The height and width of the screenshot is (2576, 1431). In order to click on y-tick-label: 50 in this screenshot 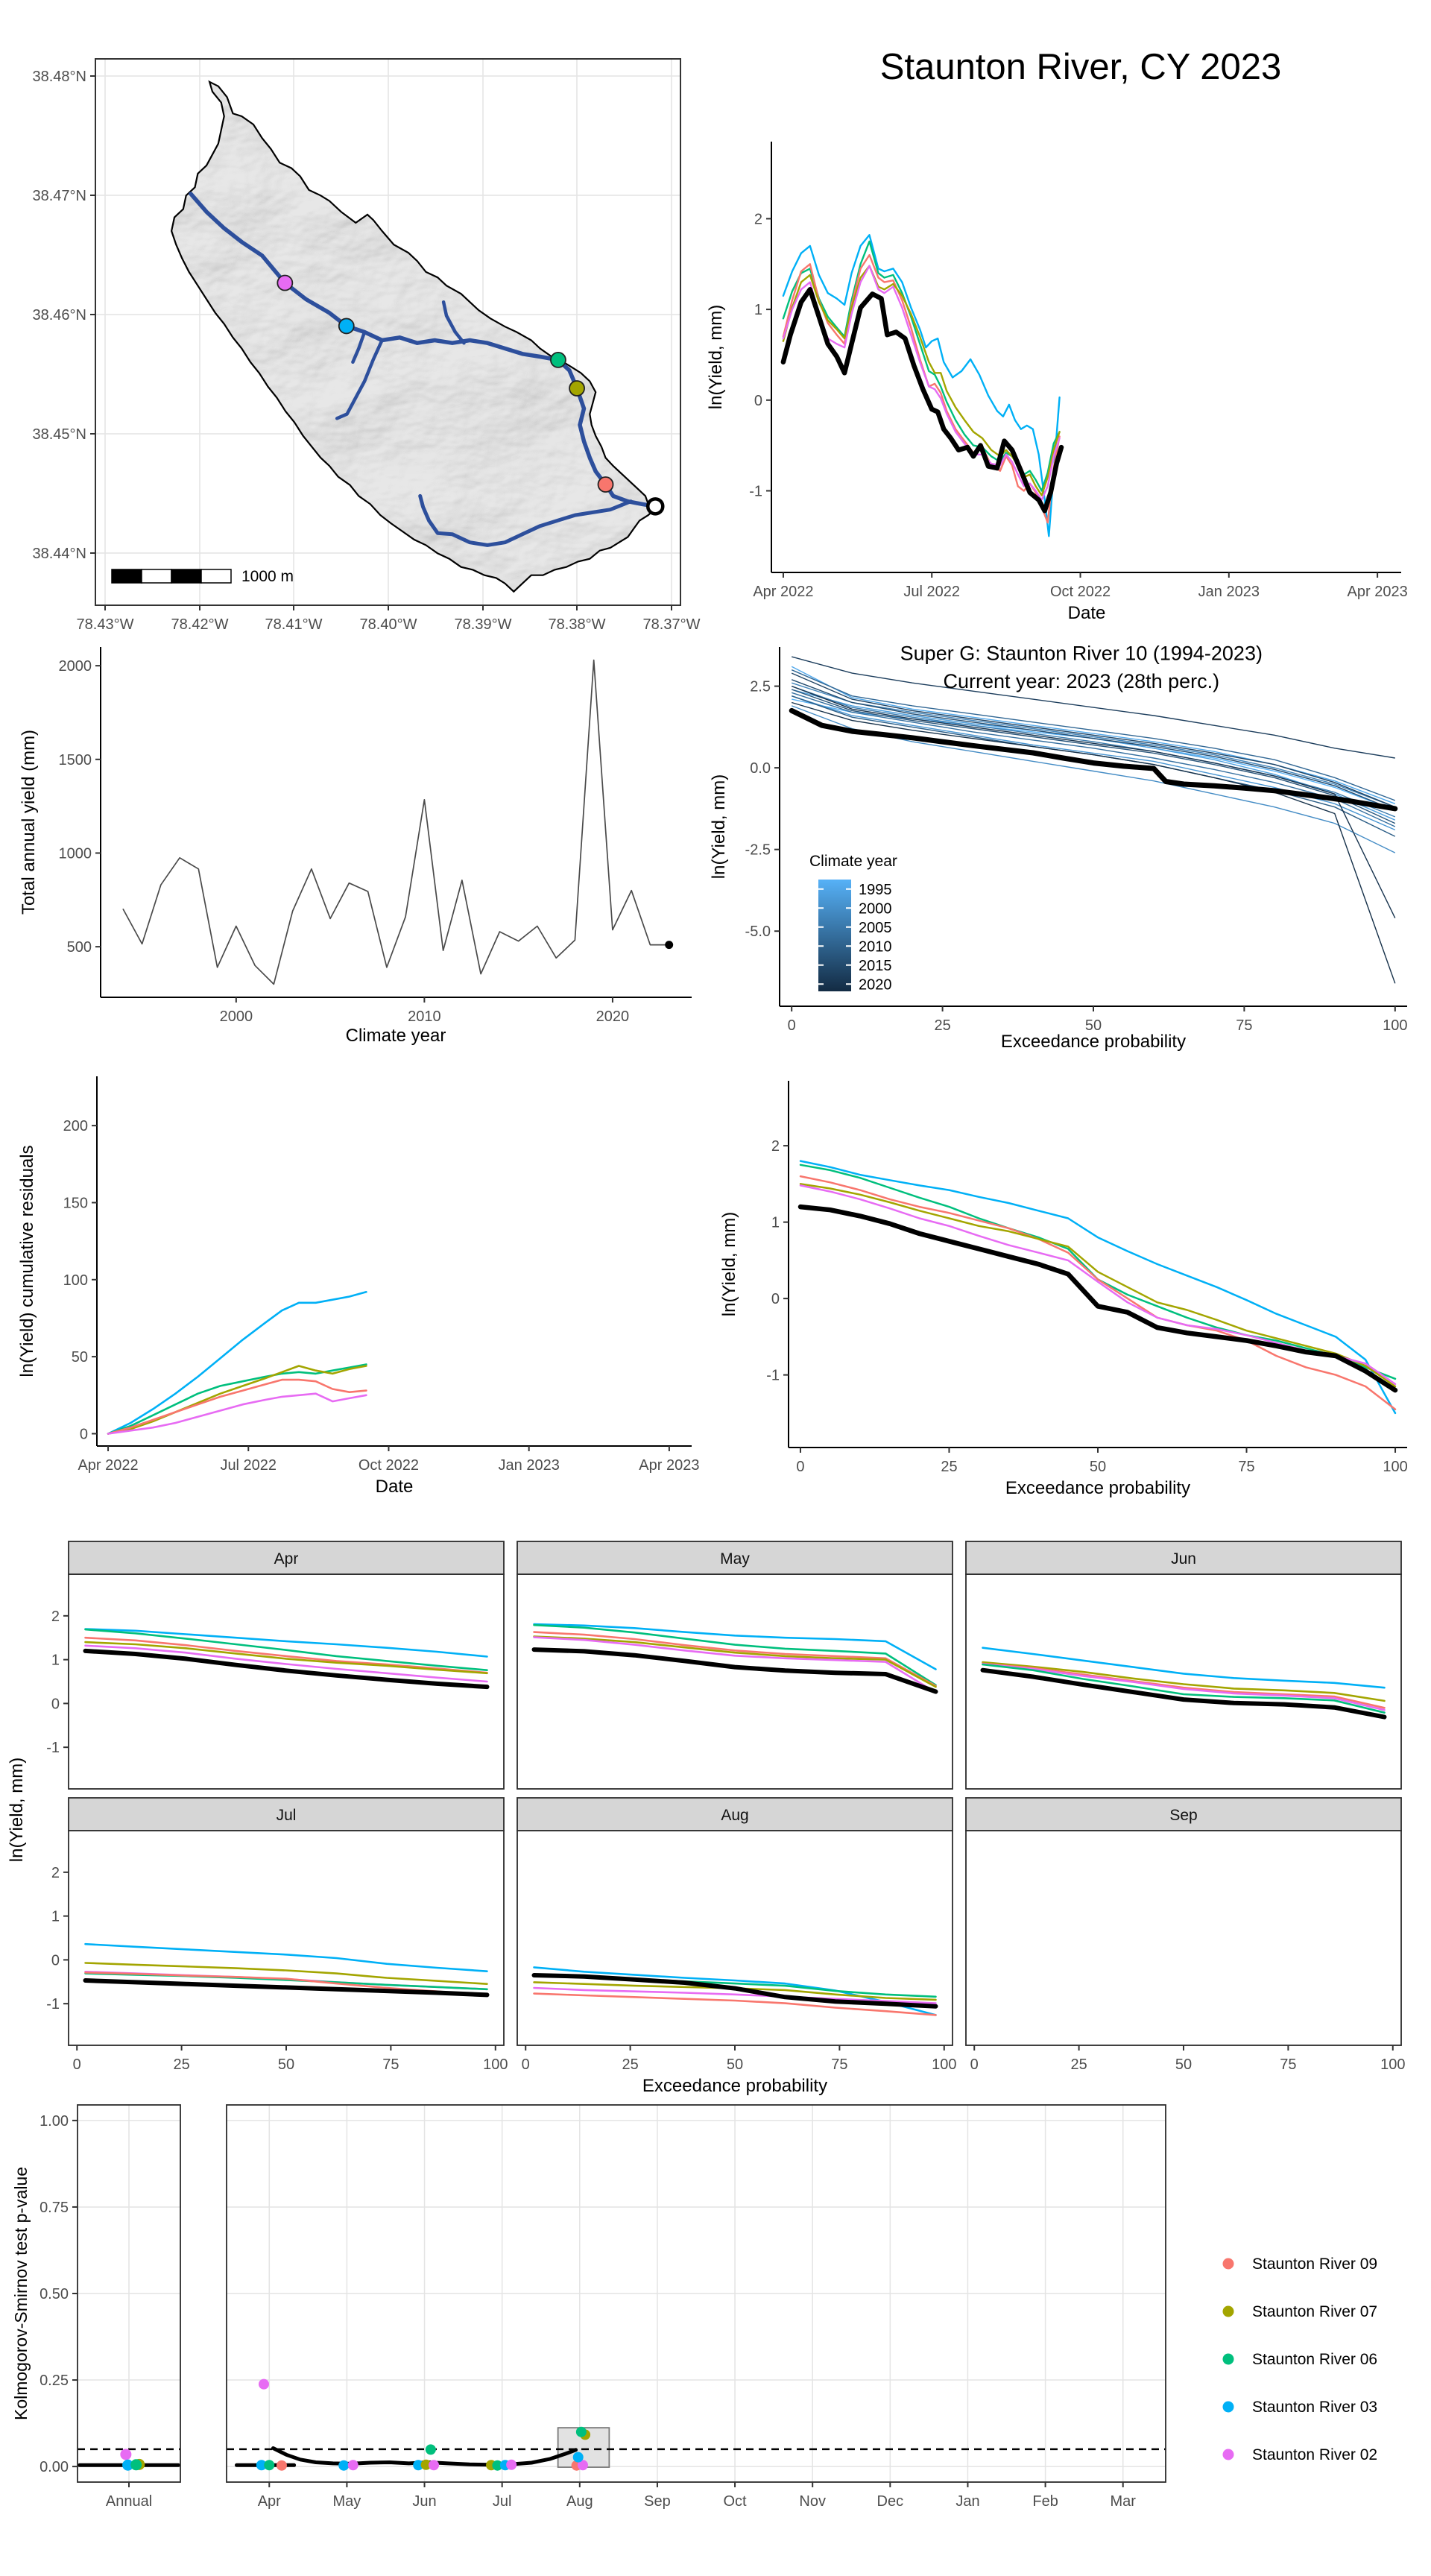, I will do `click(80, 1358)`.